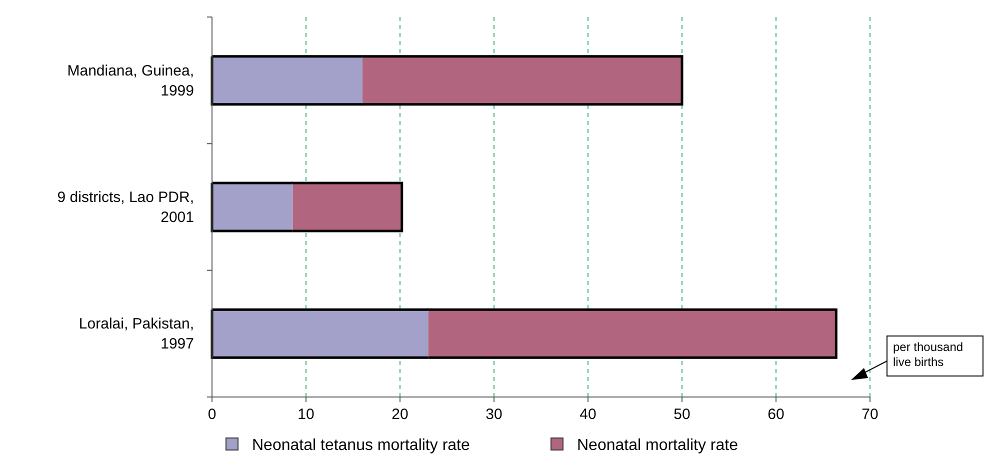  Describe the element at coordinates (306, 414) in the screenshot. I see `x-tick-label: 10` at that location.